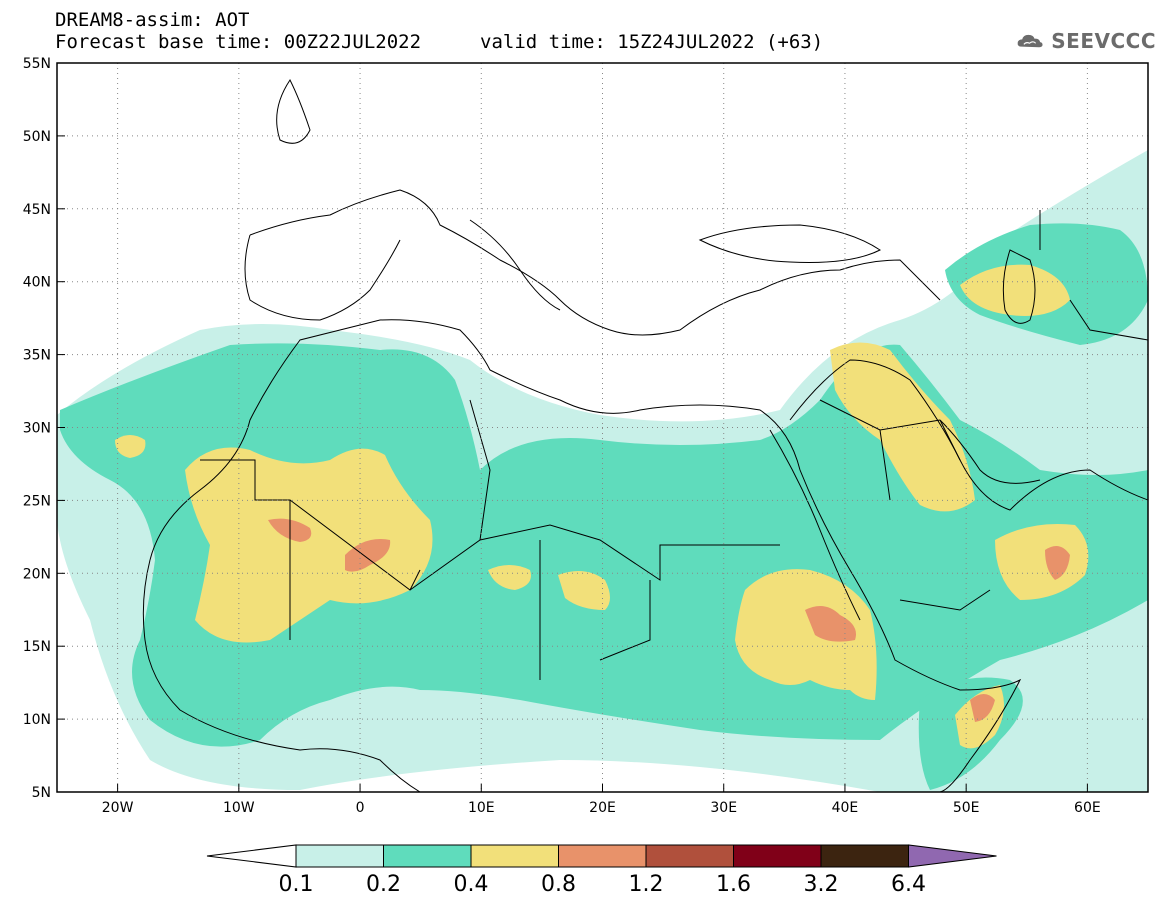 The image size is (1165, 905). I want to click on seevccc-logo: SEEVCCC, so click(1086, 41).